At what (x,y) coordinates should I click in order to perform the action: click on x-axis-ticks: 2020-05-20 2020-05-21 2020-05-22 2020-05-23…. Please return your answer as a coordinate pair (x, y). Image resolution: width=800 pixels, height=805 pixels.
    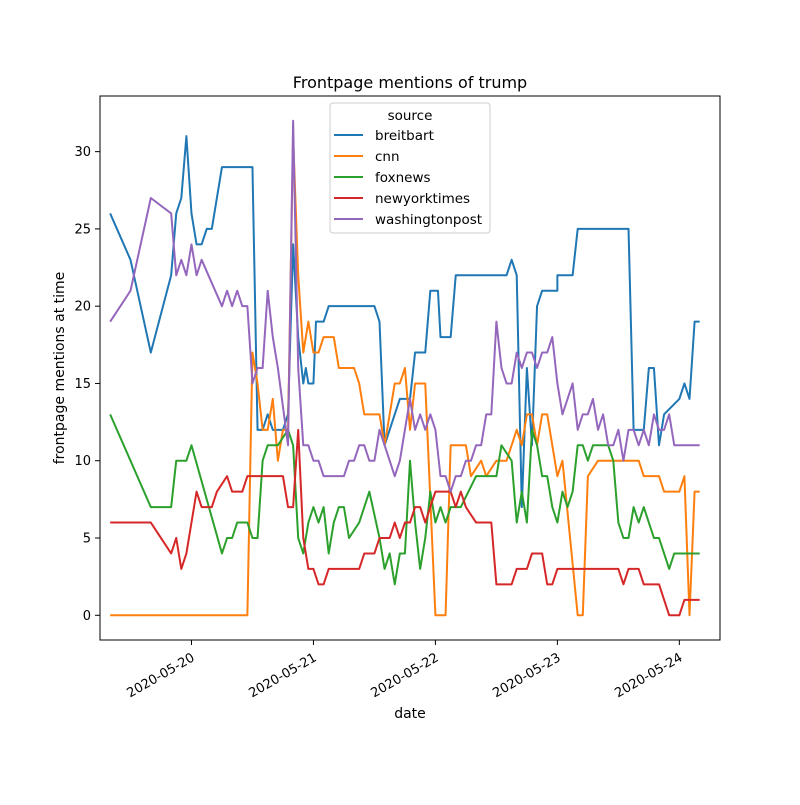
    Looking at the image, I should click on (405, 670).